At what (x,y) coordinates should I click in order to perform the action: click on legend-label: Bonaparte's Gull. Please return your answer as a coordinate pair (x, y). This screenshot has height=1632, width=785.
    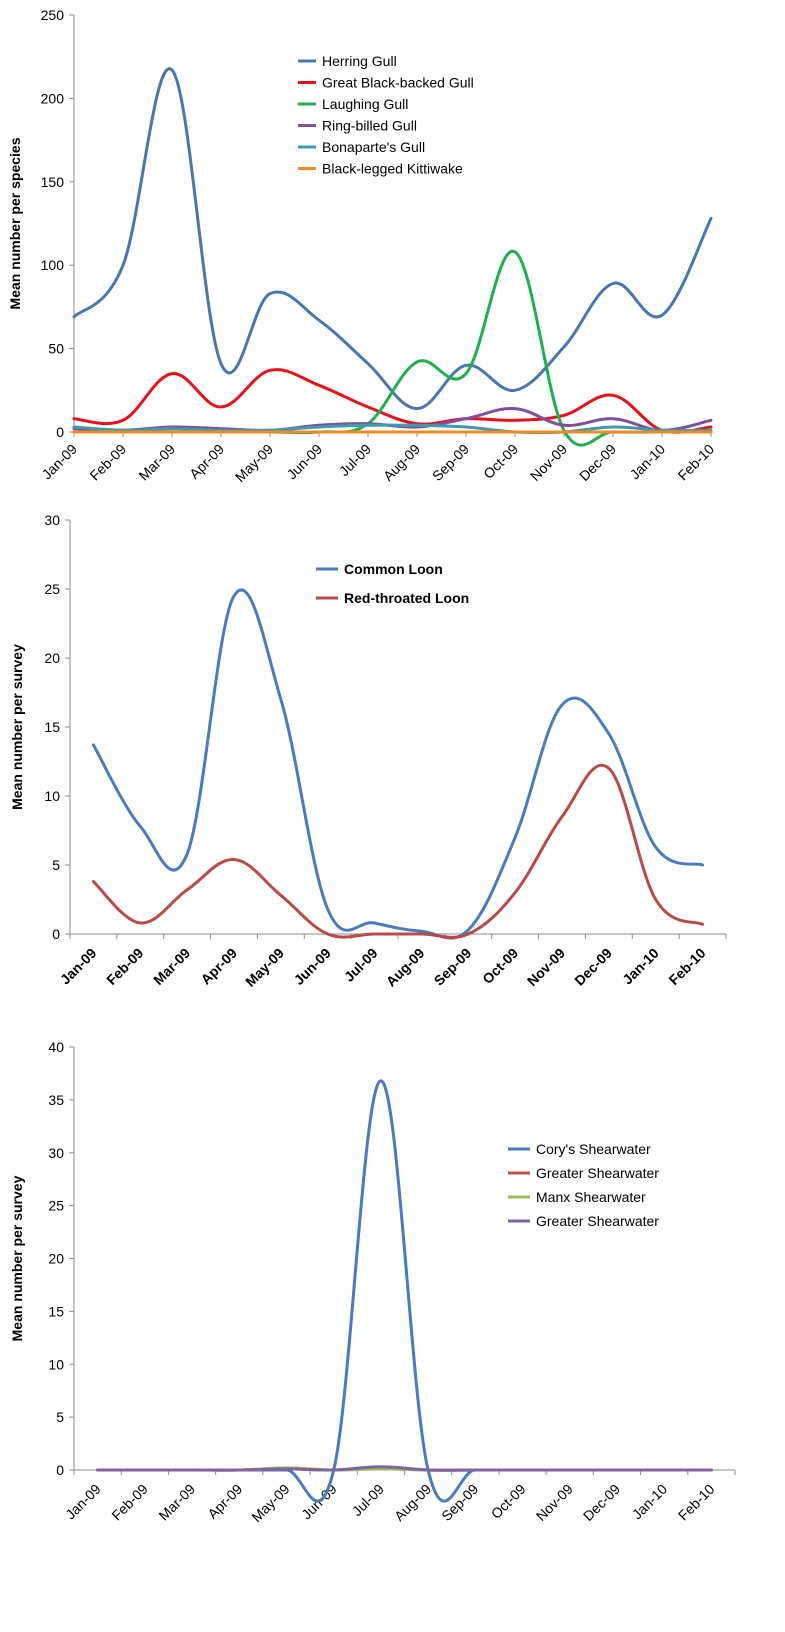
    Looking at the image, I should click on (373, 147).